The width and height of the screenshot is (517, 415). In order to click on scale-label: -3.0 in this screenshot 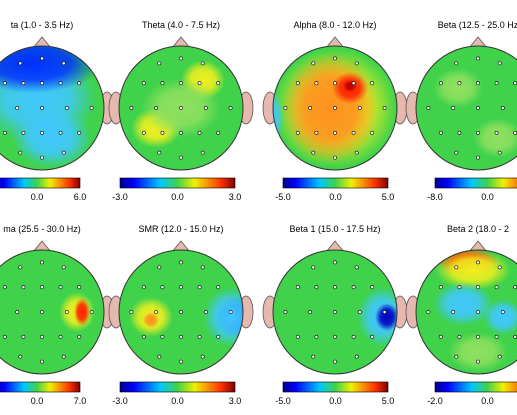, I will do `click(120, 401)`.